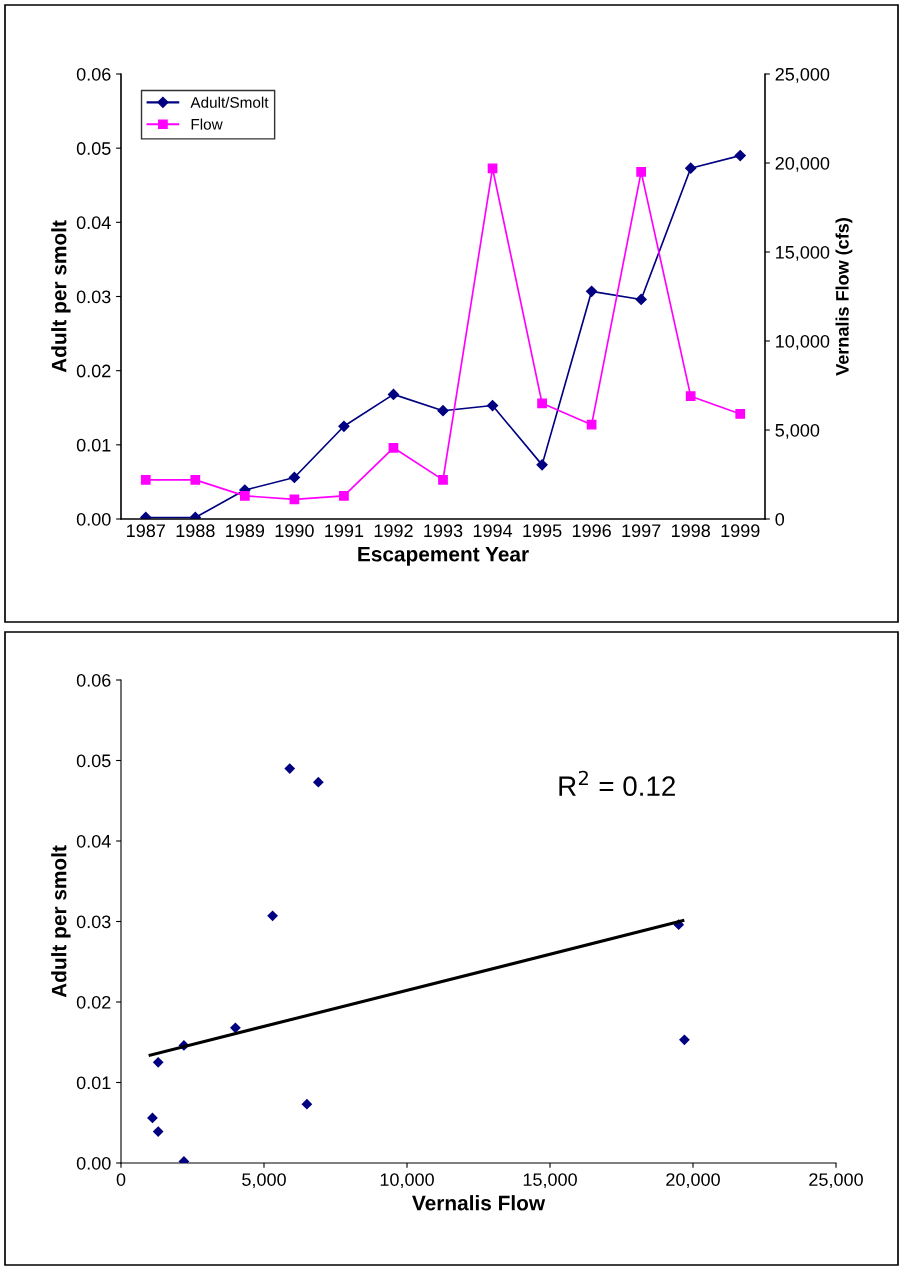 Image resolution: width=904 pixels, height=1272 pixels. What do you see at coordinates (780, 519) in the screenshot?
I see `y2-tick-label: 0` at bounding box center [780, 519].